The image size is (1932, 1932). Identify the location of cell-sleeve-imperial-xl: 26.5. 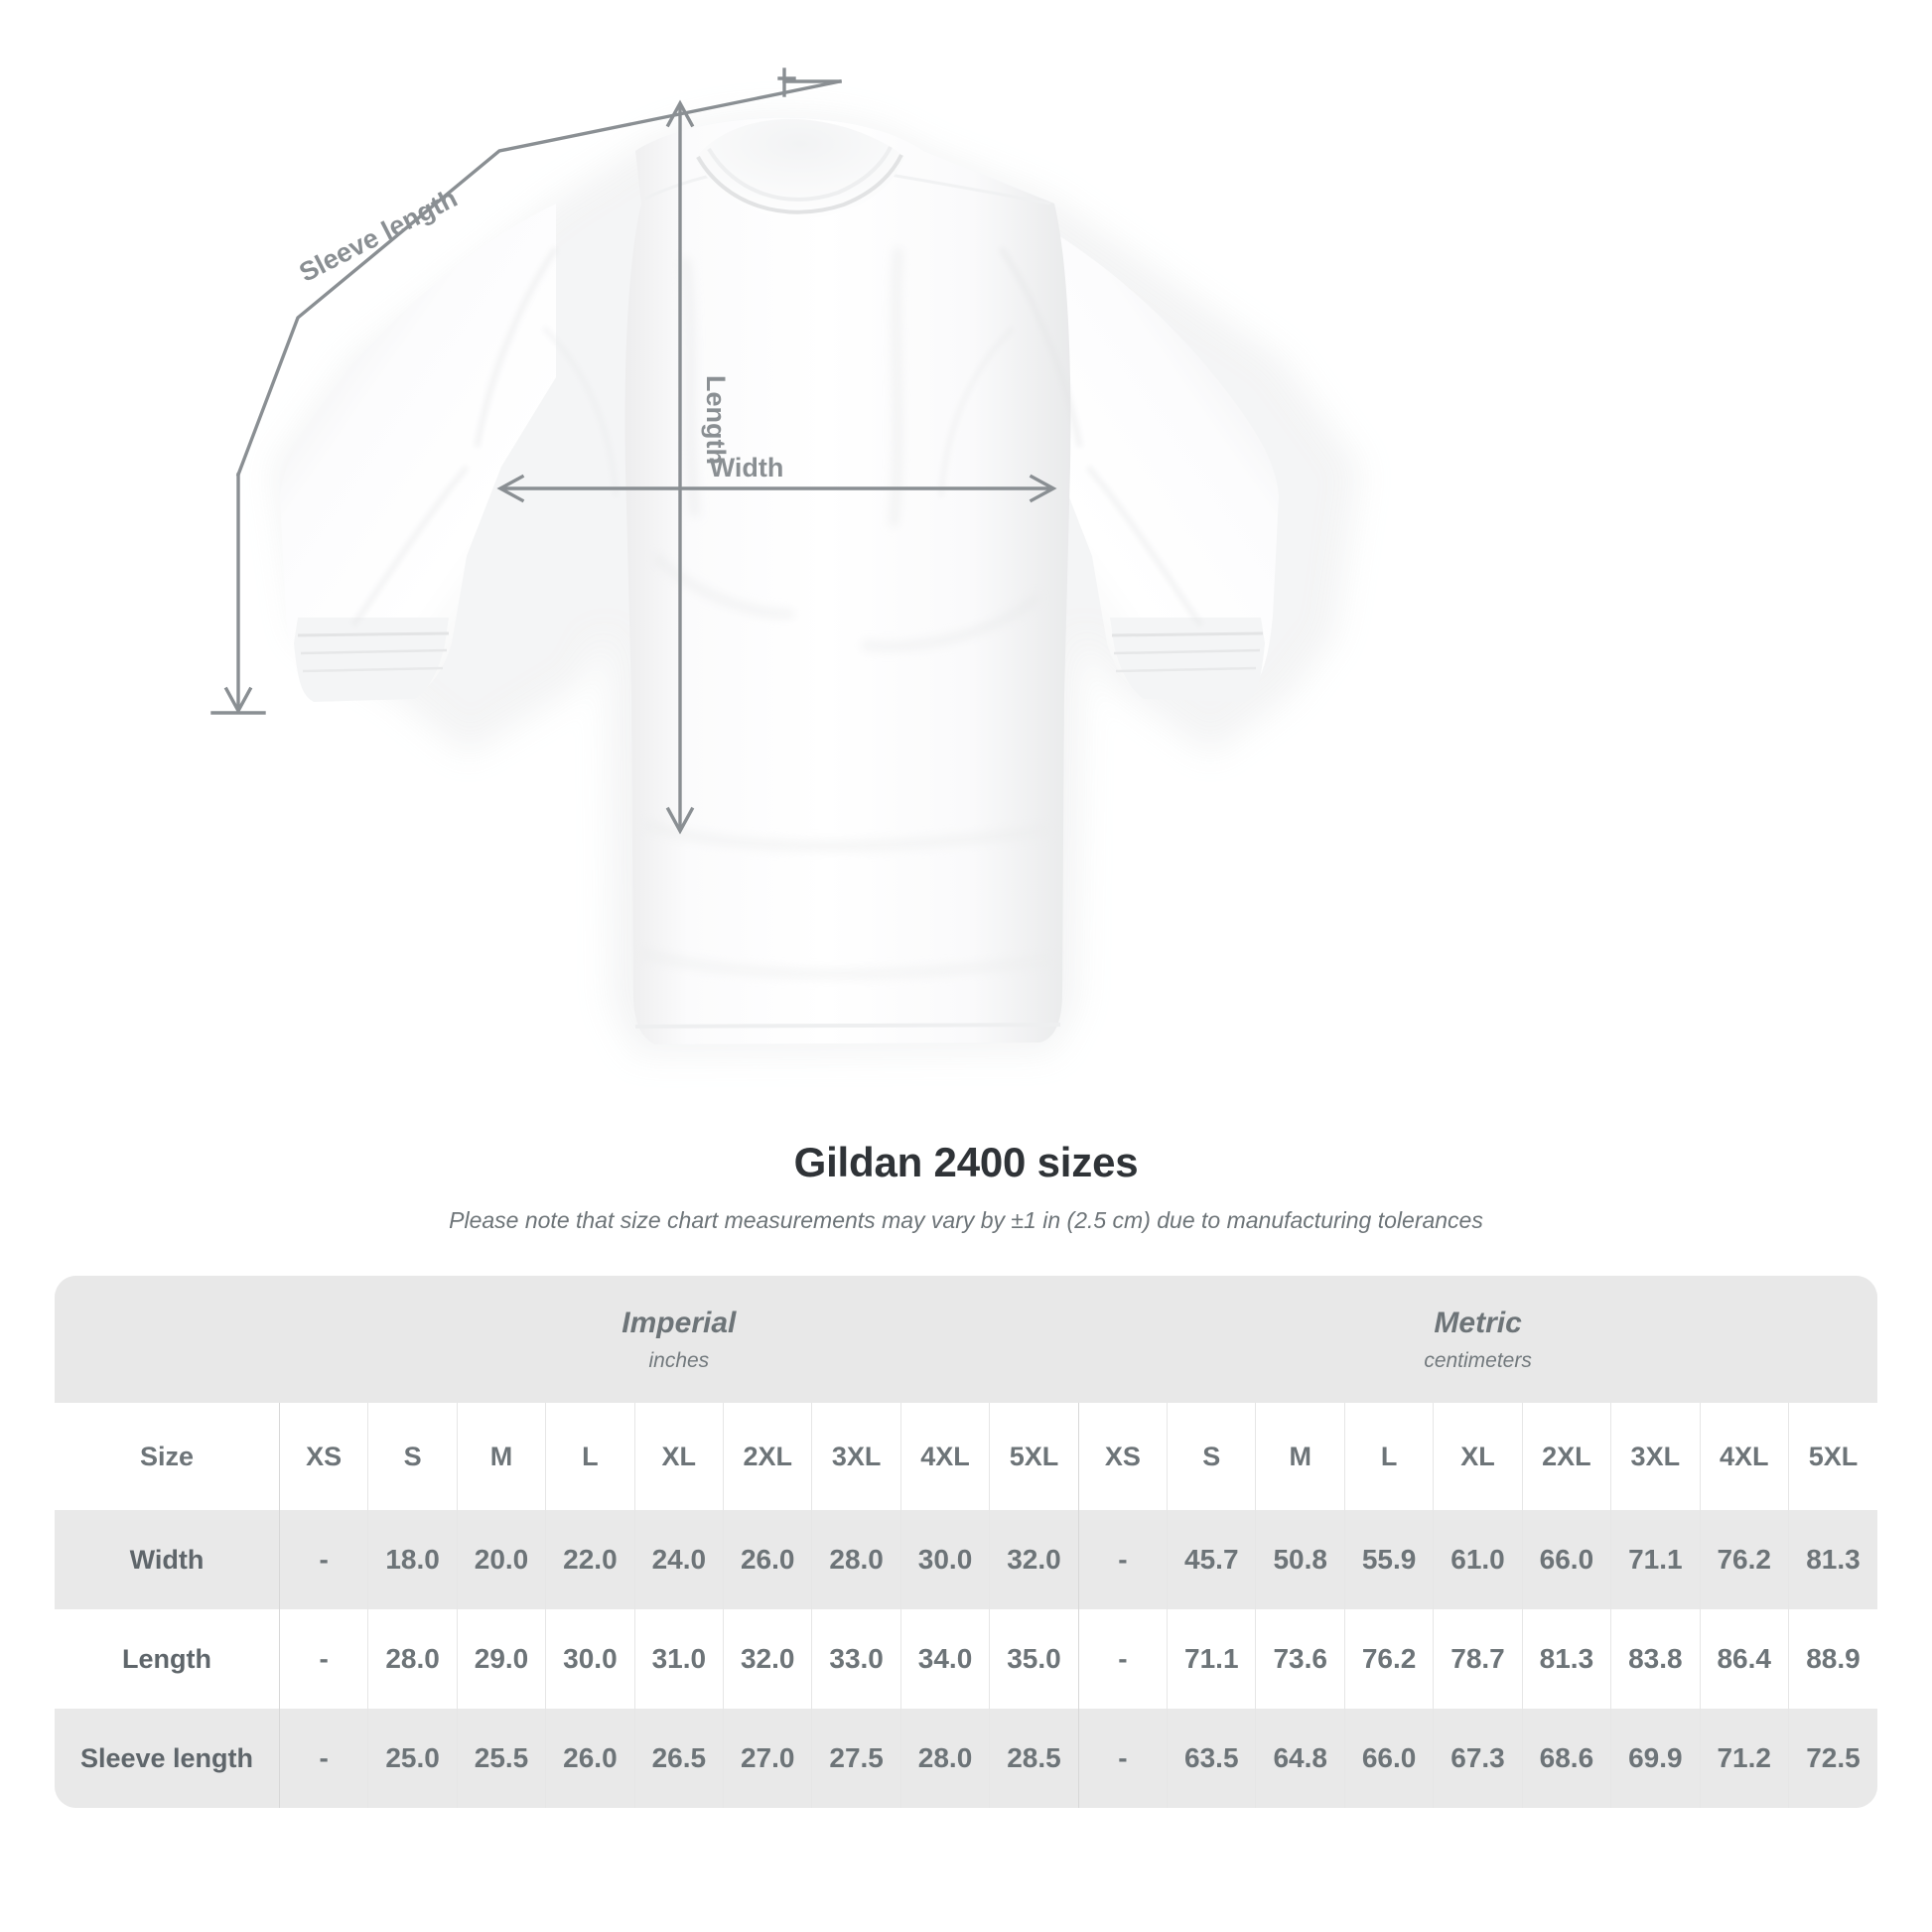
(679, 1759).